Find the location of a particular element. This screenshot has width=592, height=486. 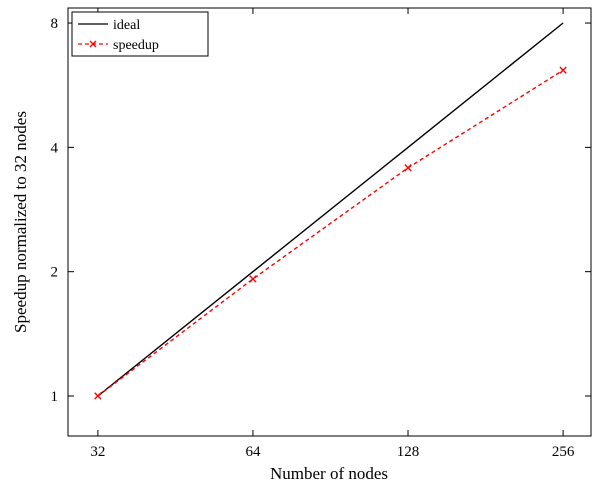

x-tick-label-128: 128 is located at coordinates (408, 452).